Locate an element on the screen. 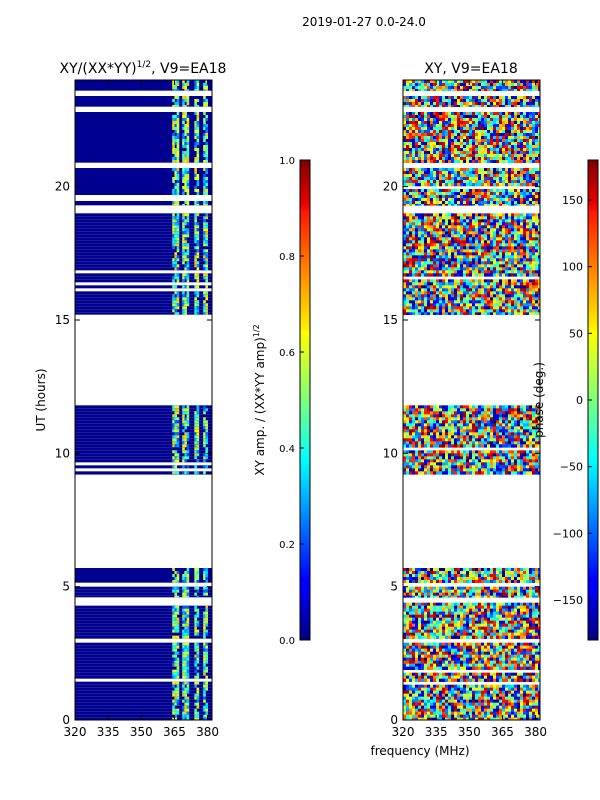 The height and width of the screenshot is (800, 600). amplitude-colorbar-label: XY amp. / (XX*YY amp)1/2 is located at coordinates (259, 399).